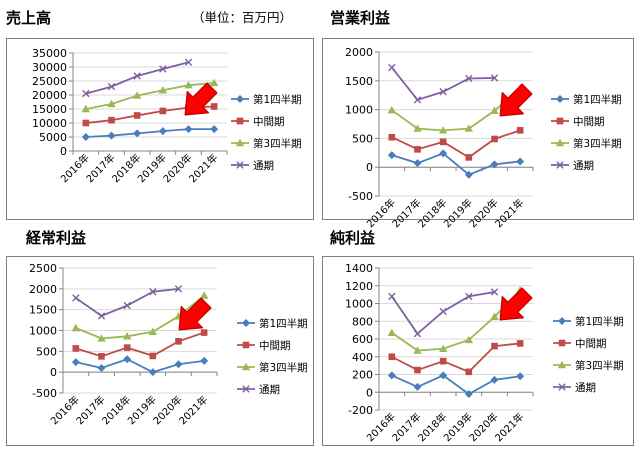 The image size is (640, 451). I want to click on series-q1-net-profit, so click(456, 385).